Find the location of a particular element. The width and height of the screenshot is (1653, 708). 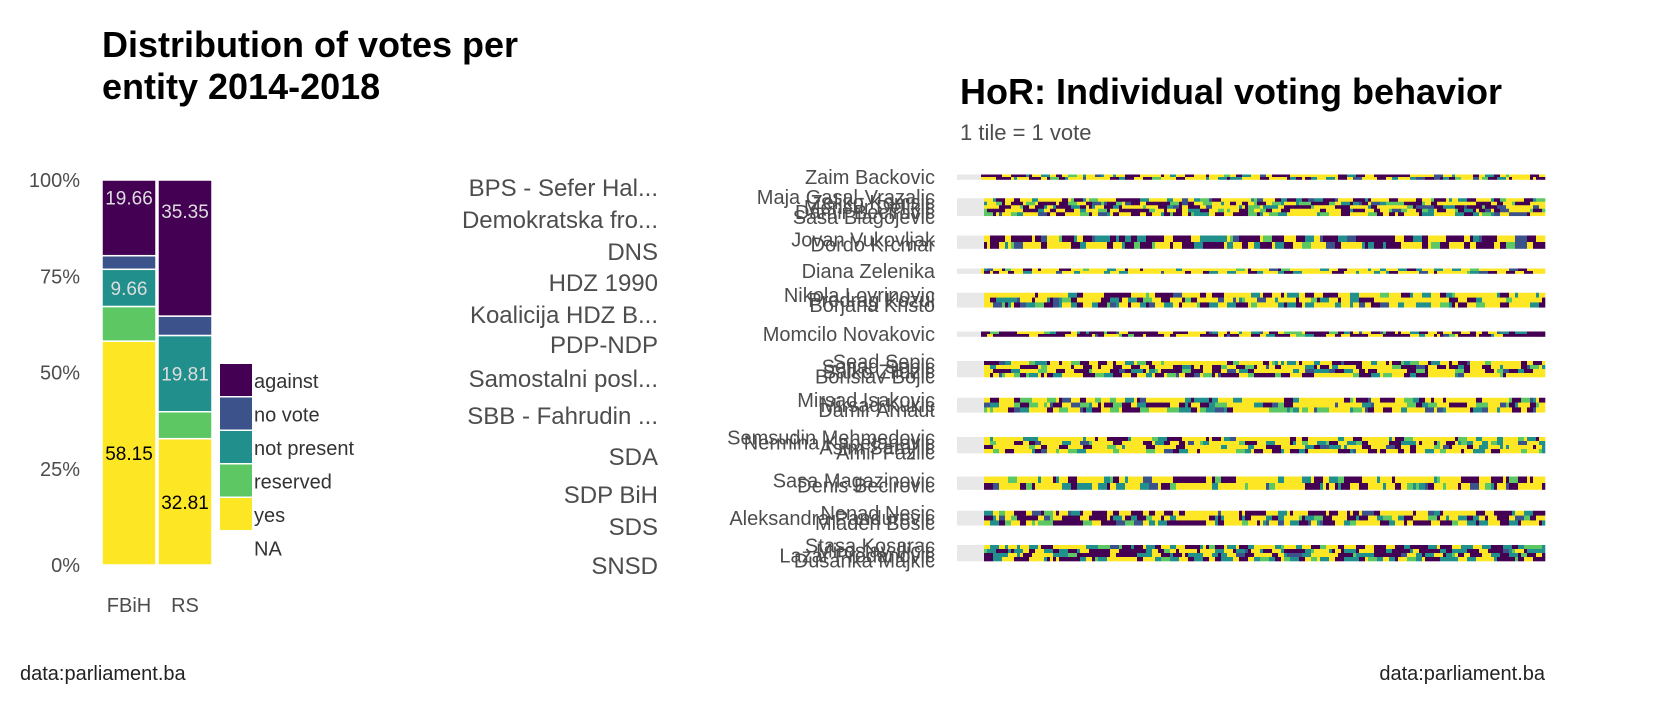

bar-segment-yes is located at coordinates (185, 501).